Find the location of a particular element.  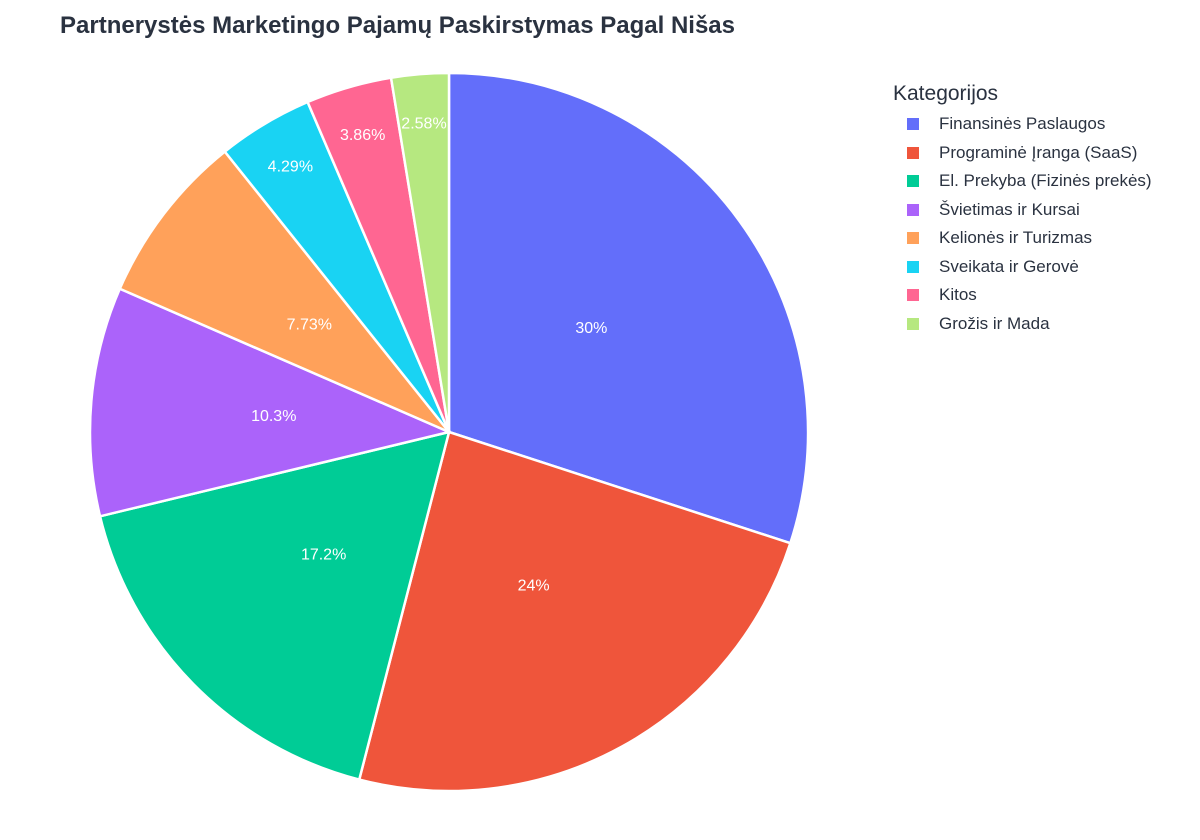

legend-label: Švietimas ir Kursai is located at coordinates (1009, 209).